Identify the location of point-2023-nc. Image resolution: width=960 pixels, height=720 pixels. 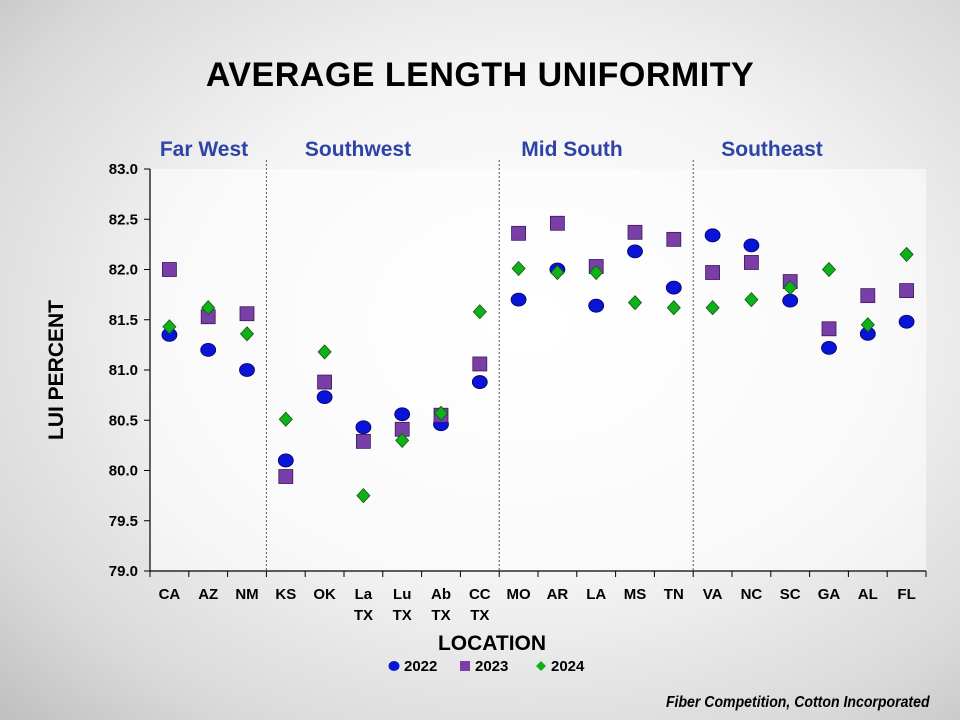
(751, 262).